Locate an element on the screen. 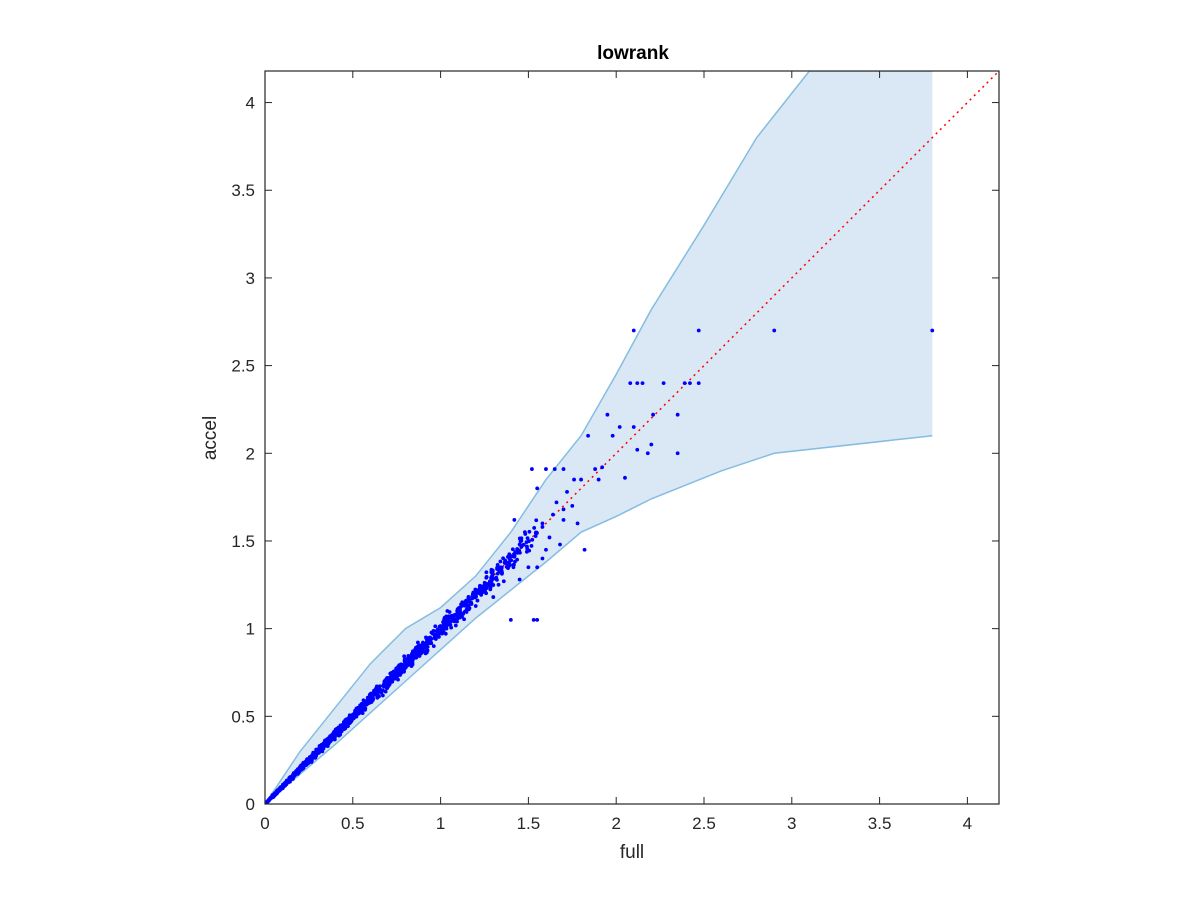 Image resolution: width=1200 pixels, height=900 pixels. x-tick-label: 4 is located at coordinates (967, 823).